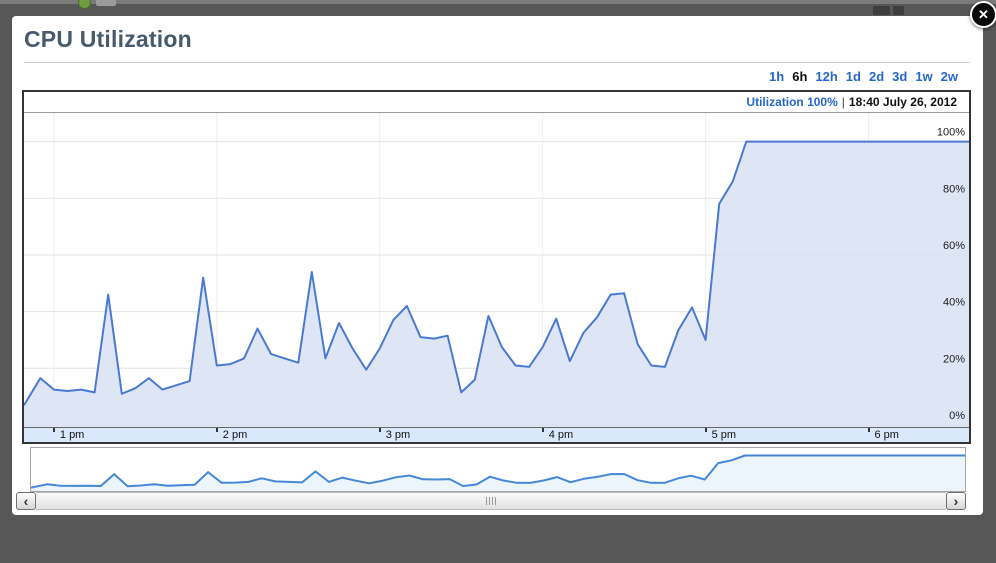 The image size is (996, 563). Describe the element at coordinates (949, 76) in the screenshot. I see `range-link-2w: 2w` at that location.